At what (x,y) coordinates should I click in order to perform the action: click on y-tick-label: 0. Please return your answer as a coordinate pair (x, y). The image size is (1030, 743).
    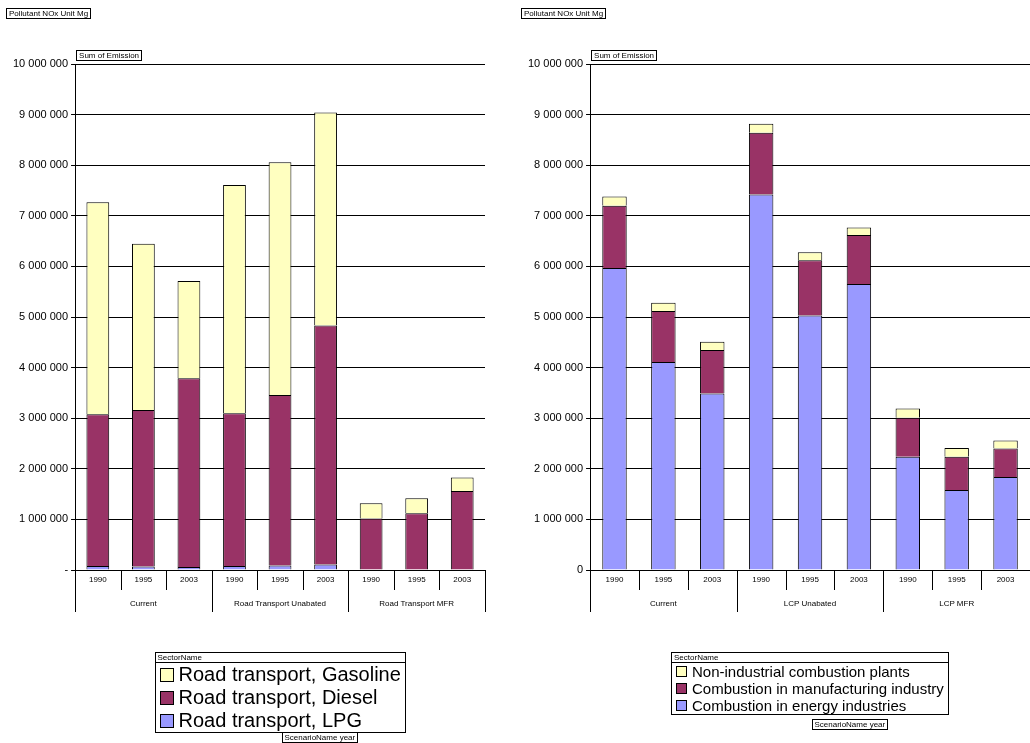
    Looking at the image, I should click on (580, 569).